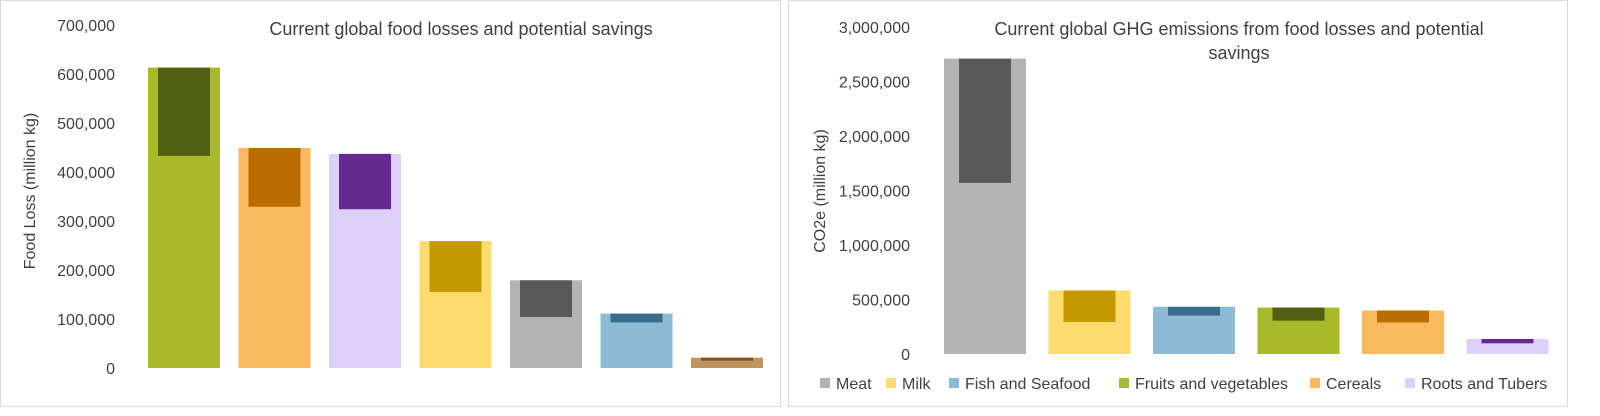 The height and width of the screenshot is (416, 1600). What do you see at coordinates (874, 192) in the screenshot?
I see `y-tick-label: 1,500,000` at bounding box center [874, 192].